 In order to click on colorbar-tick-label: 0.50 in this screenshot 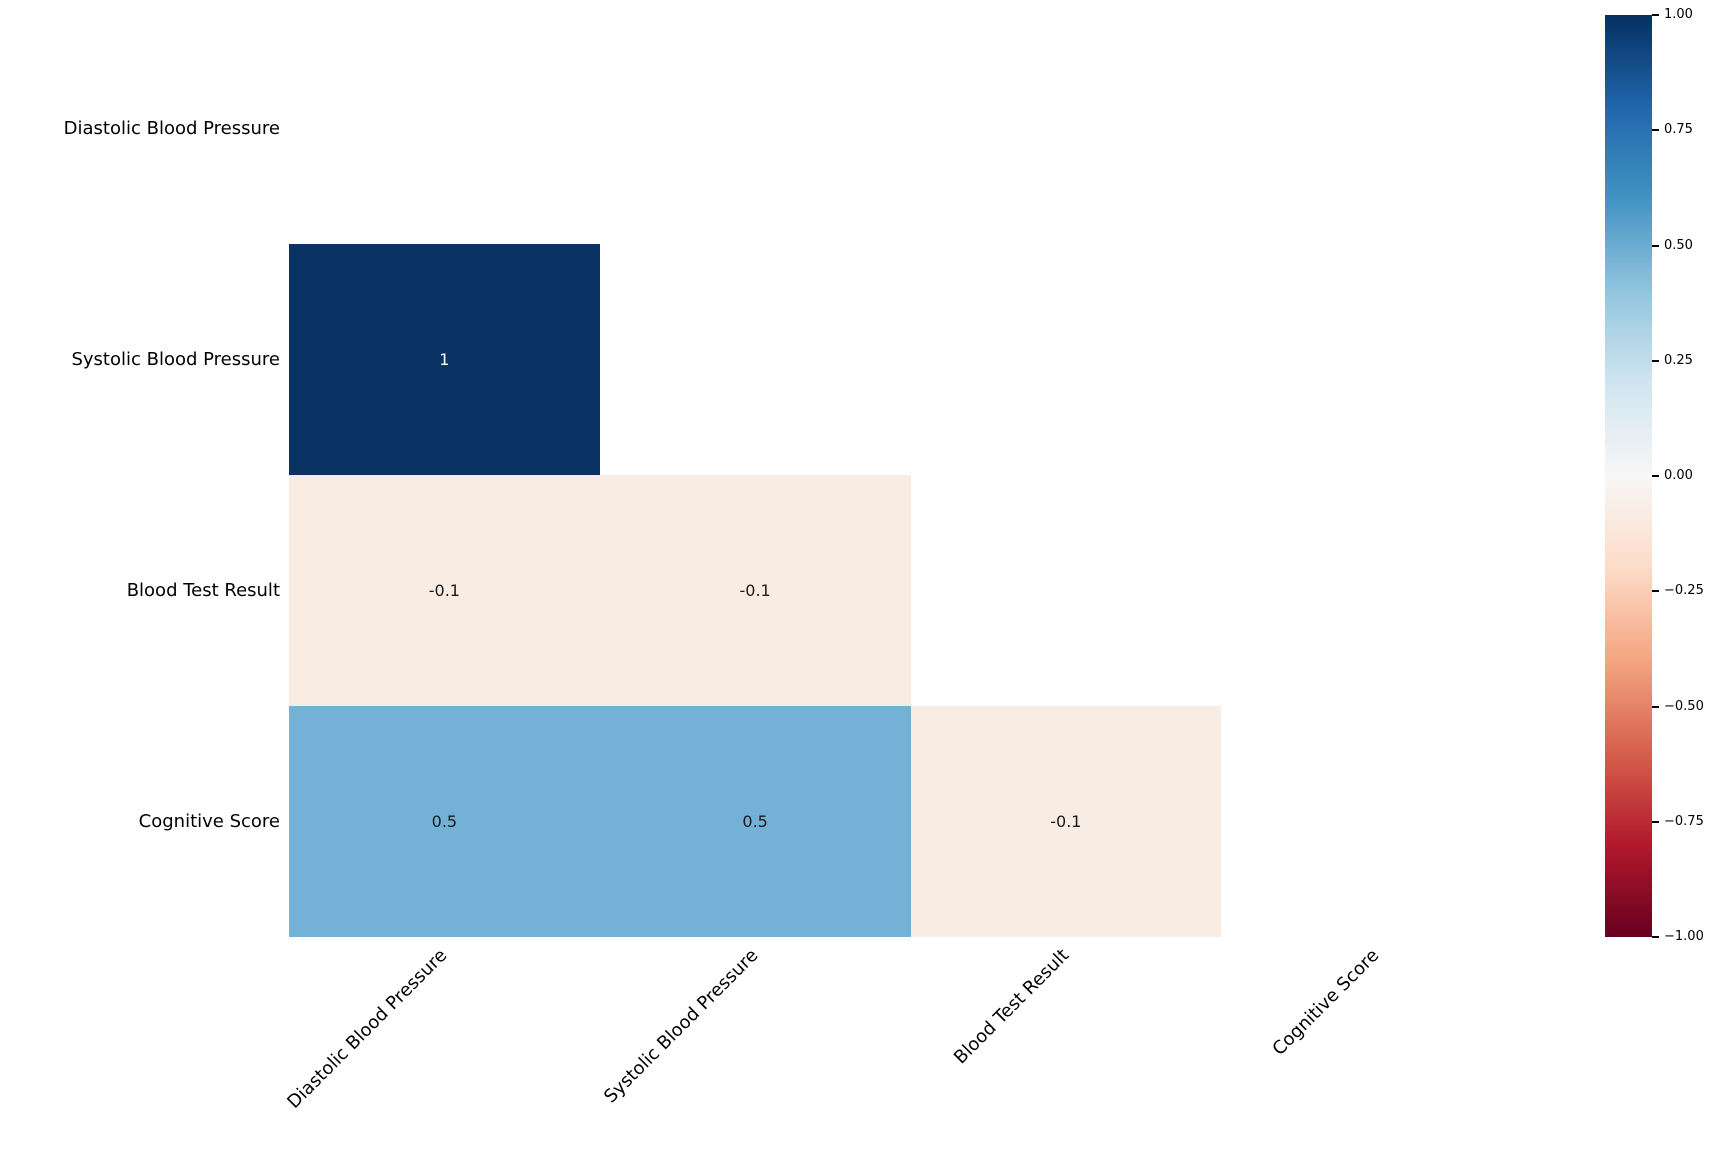, I will do `click(1678, 245)`.